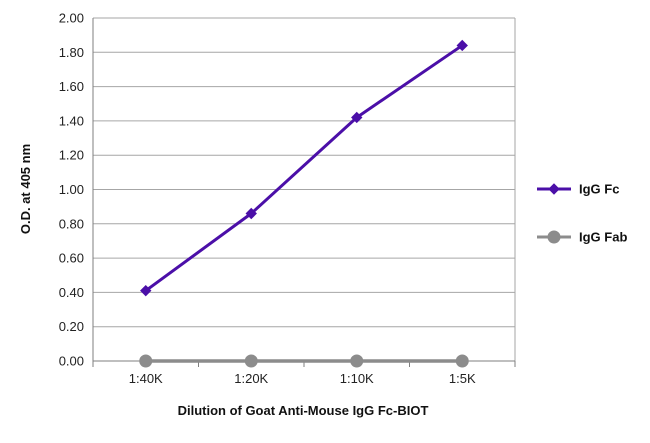 This screenshot has height=443, width=650. I want to click on y-axis-title: O.D. at 405 nm, so click(25, 189).